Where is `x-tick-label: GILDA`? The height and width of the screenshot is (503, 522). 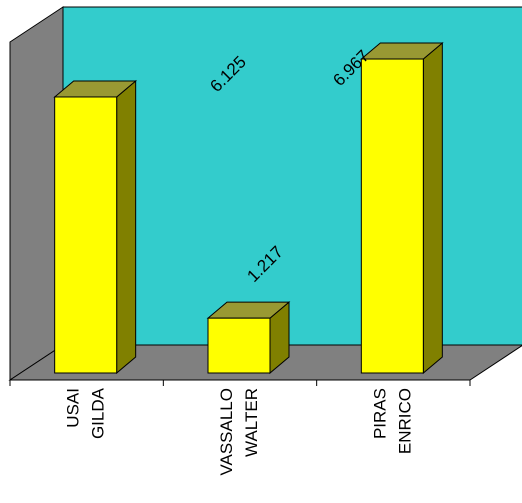 x-tick-label: GILDA is located at coordinates (98, 413).